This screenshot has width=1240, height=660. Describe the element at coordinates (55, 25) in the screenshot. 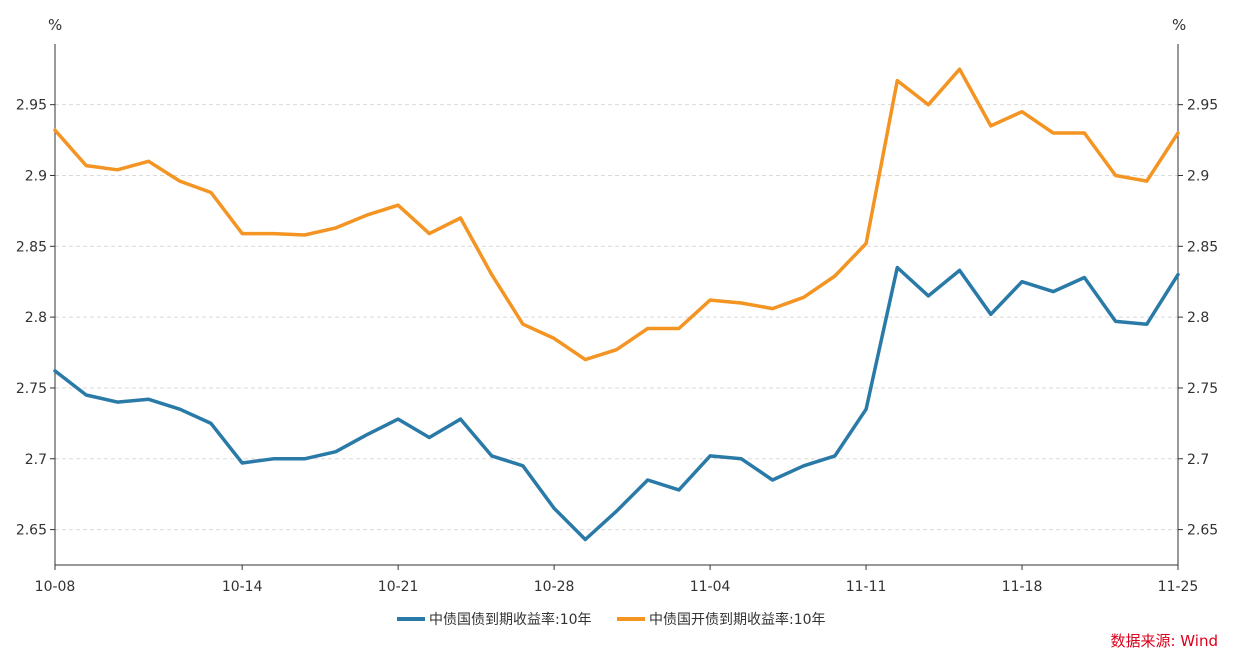

I see `left-axis-unit: %` at that location.